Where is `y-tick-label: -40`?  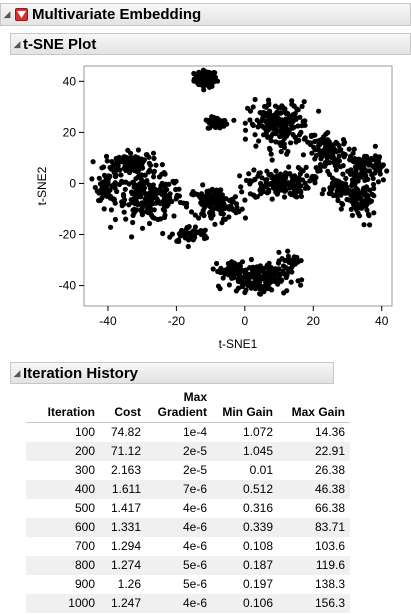 y-tick-label: -40 is located at coordinates (68, 286).